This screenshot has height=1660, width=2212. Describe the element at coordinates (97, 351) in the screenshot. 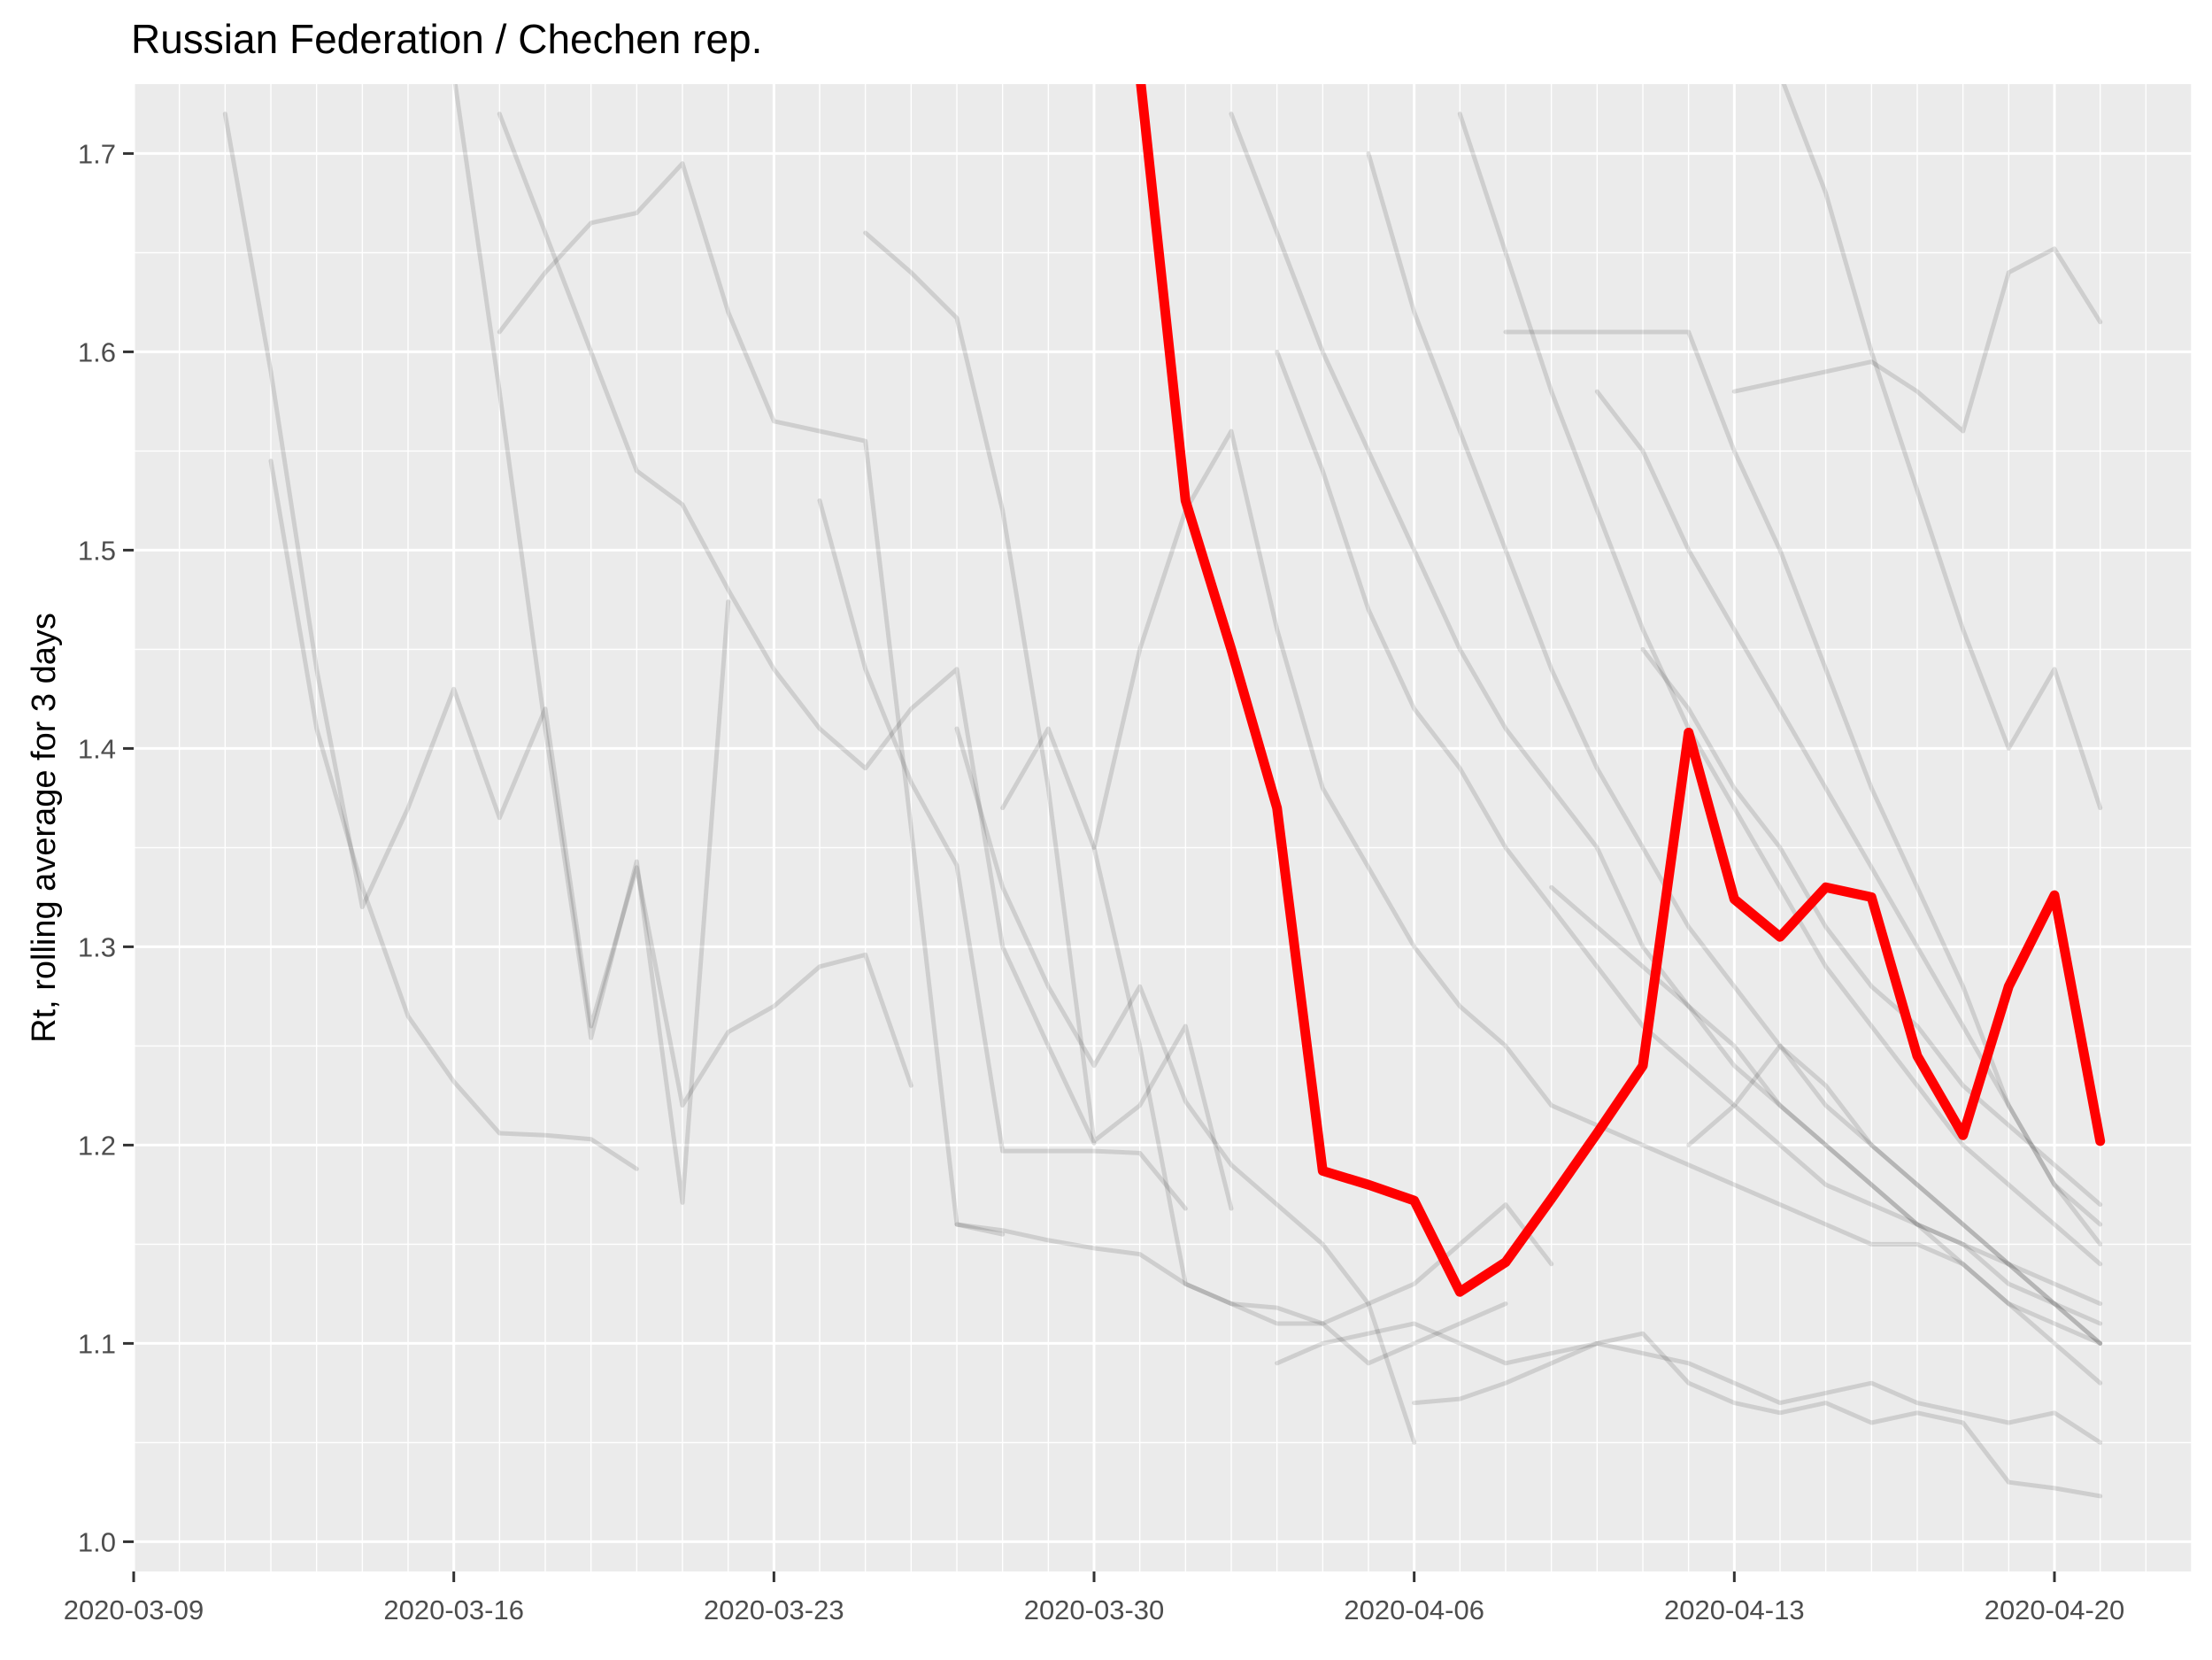

I see `y-tick-label: 1.6` at that location.